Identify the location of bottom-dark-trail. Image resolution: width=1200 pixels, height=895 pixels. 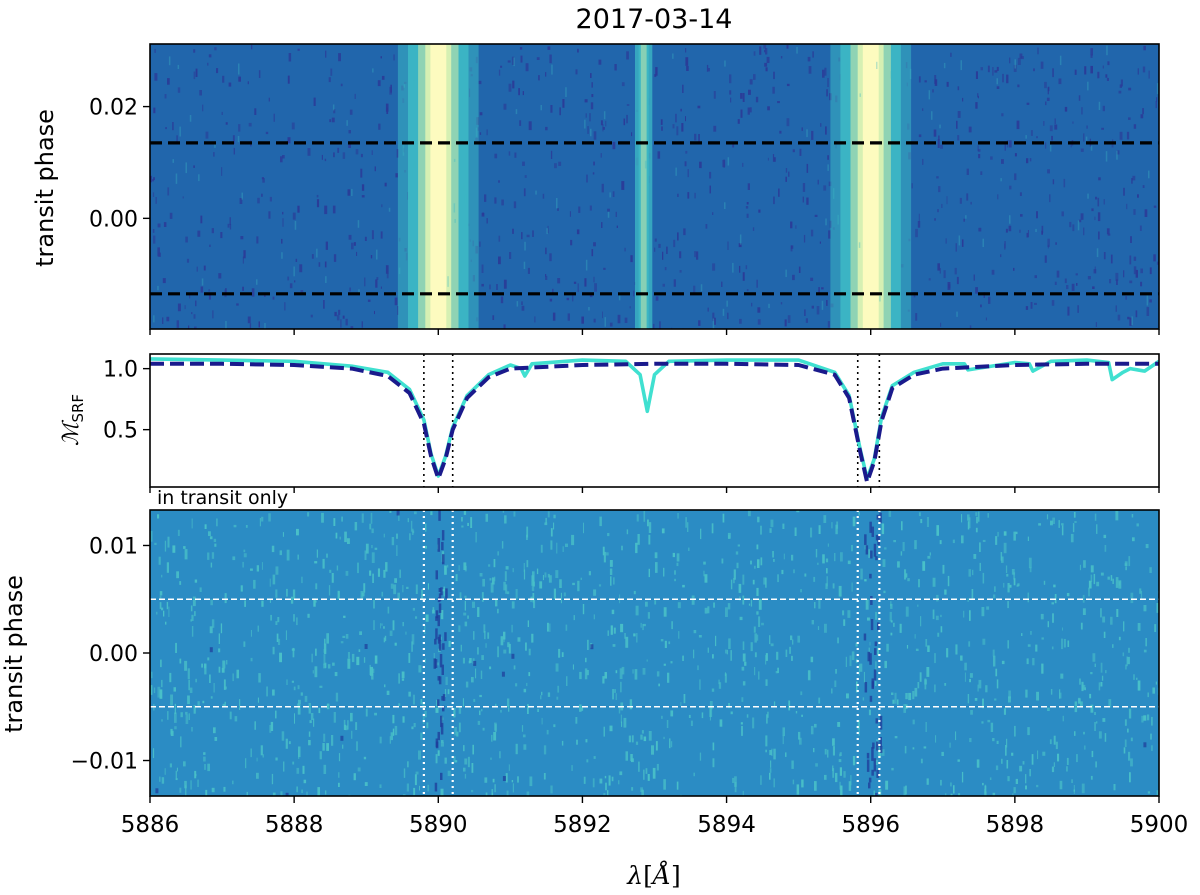
(441, 591).